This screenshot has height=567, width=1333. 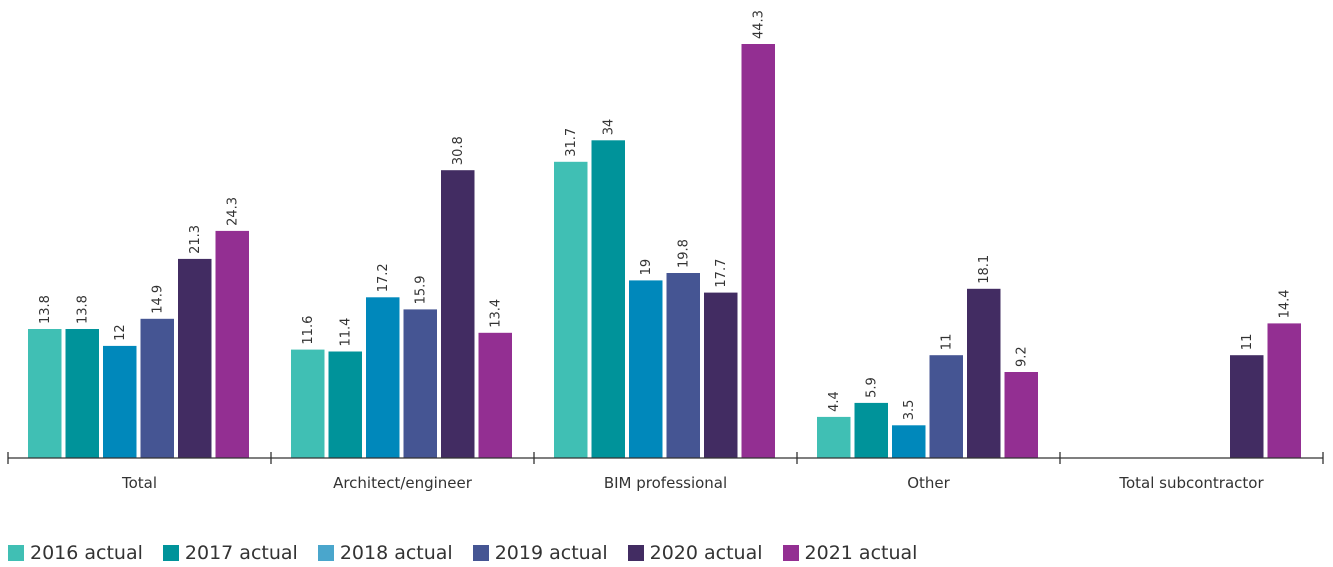 I want to click on category-label: Other, so click(x=928, y=483).